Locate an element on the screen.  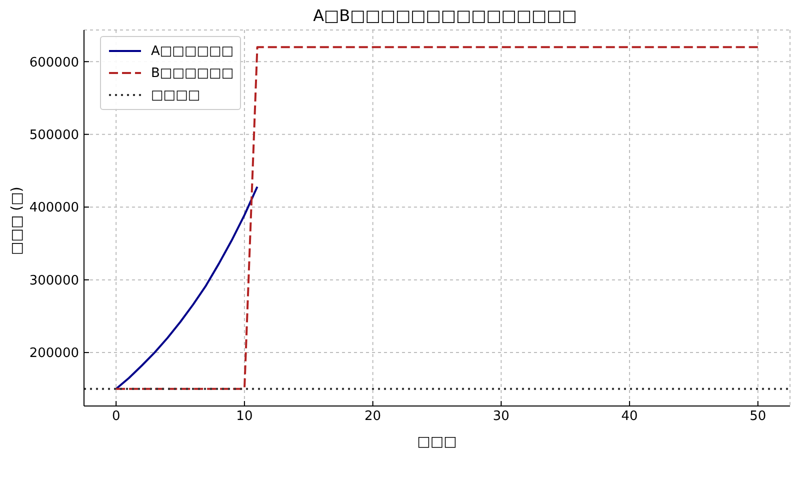
x-tick-label: 10 is located at coordinates (244, 416).